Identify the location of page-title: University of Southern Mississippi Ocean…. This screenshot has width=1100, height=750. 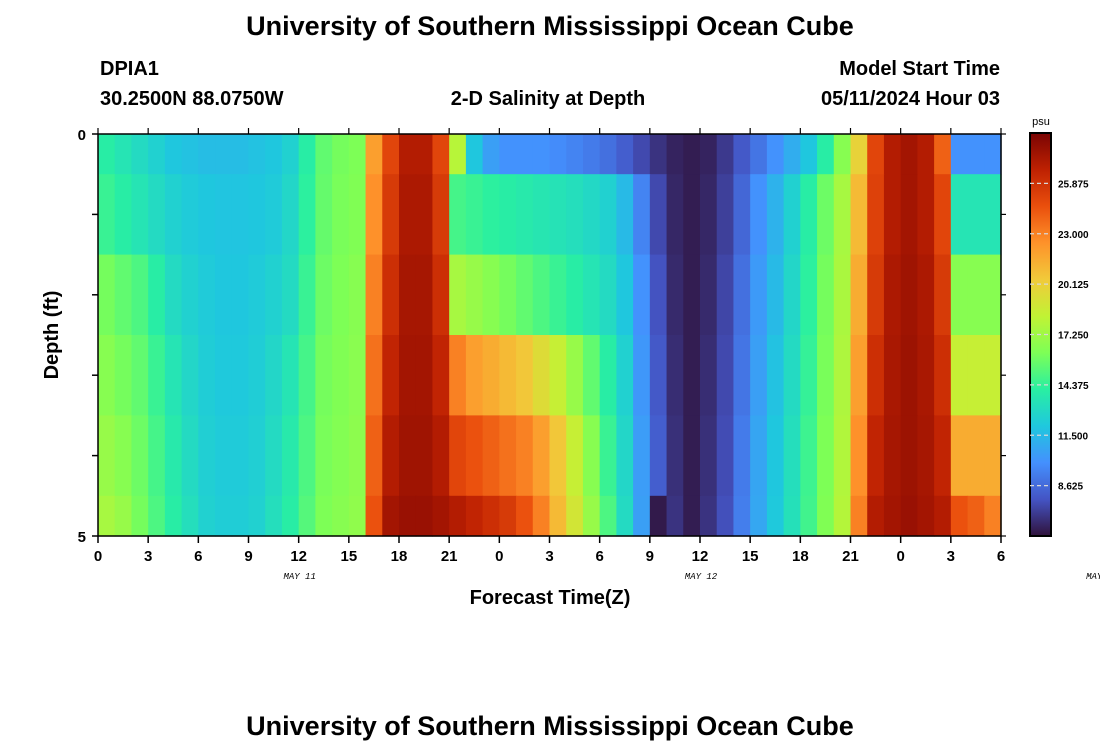
(550, 26).